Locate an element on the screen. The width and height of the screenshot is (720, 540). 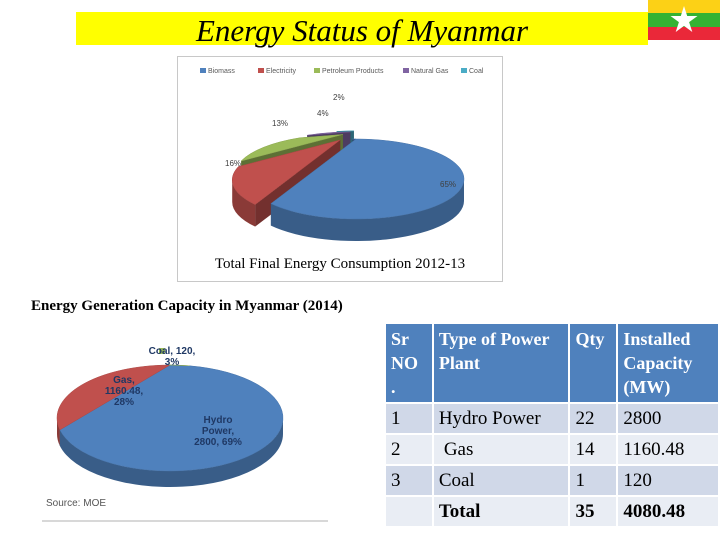
myanmar-flag is located at coordinates (684, 20).